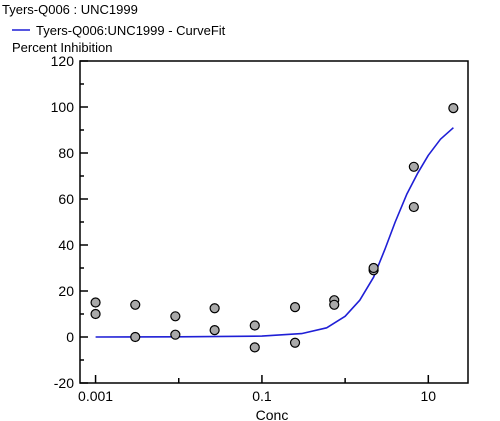  What do you see at coordinates (131, 30) in the screenshot?
I see `legend-curve-label: Tyers-Q006:UNC1999 - CurveFit` at bounding box center [131, 30].